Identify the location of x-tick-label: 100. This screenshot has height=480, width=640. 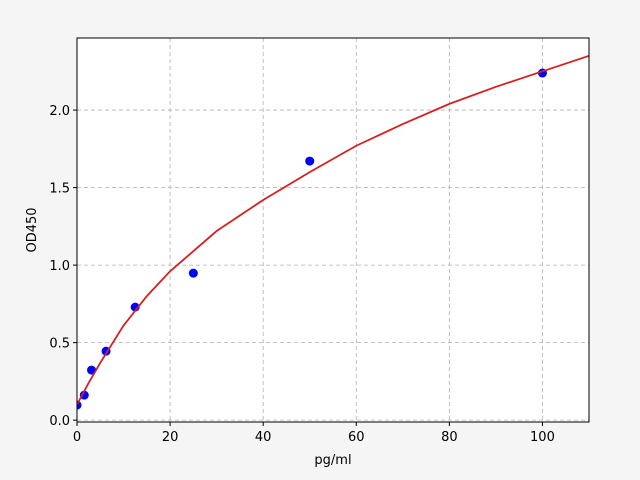
(542, 437).